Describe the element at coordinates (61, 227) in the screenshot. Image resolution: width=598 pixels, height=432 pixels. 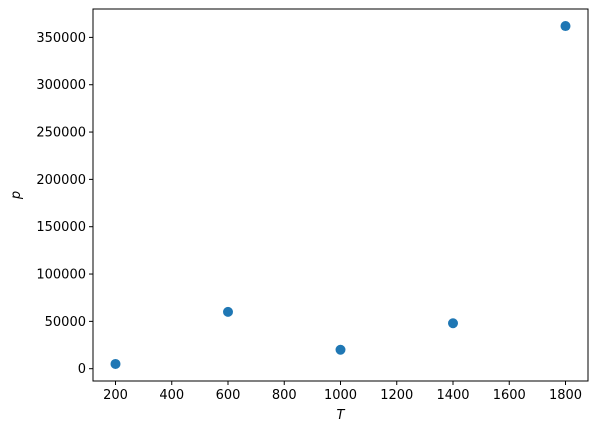
I see `y-tick-label: 150000` at that location.